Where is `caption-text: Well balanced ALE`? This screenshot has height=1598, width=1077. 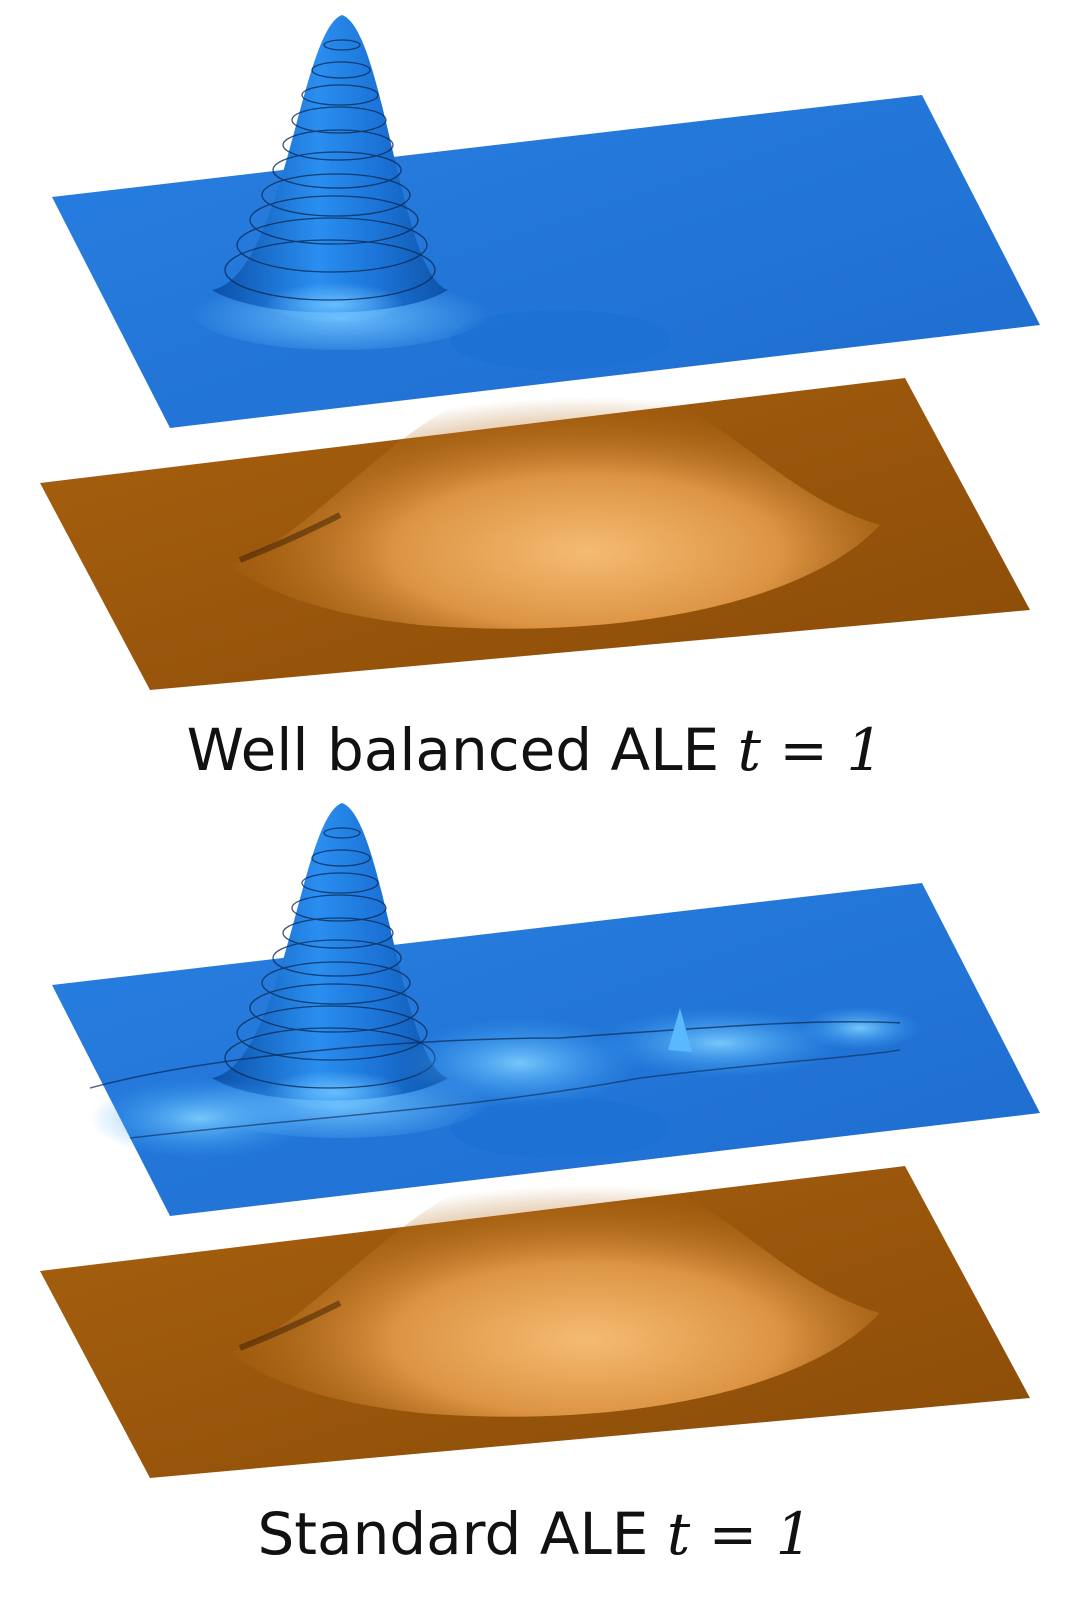
caption-text: Well balanced ALE is located at coordinates (453, 750).